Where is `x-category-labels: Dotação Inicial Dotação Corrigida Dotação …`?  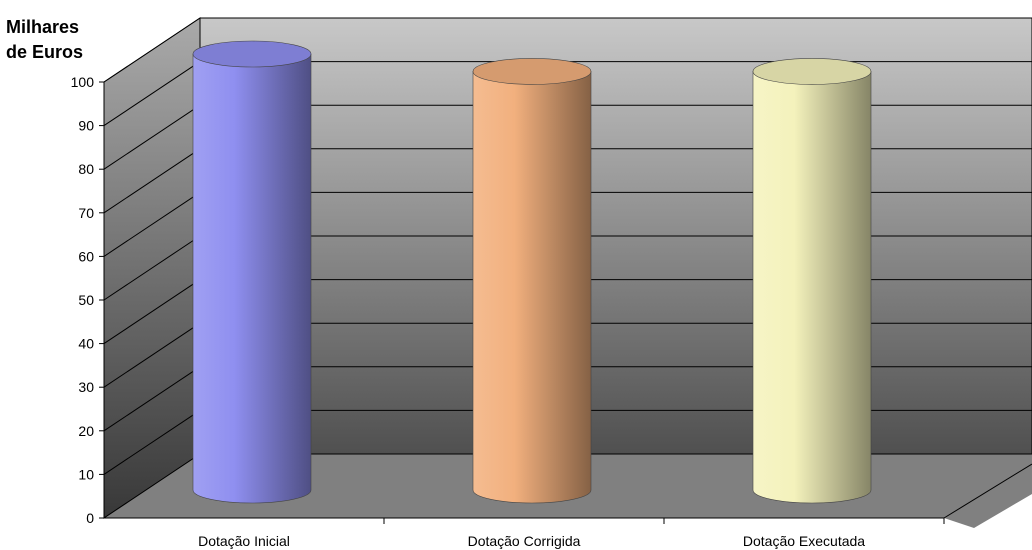 x-category-labels: Dotação Inicial Dotação Corrigida Dotação … is located at coordinates (531, 541).